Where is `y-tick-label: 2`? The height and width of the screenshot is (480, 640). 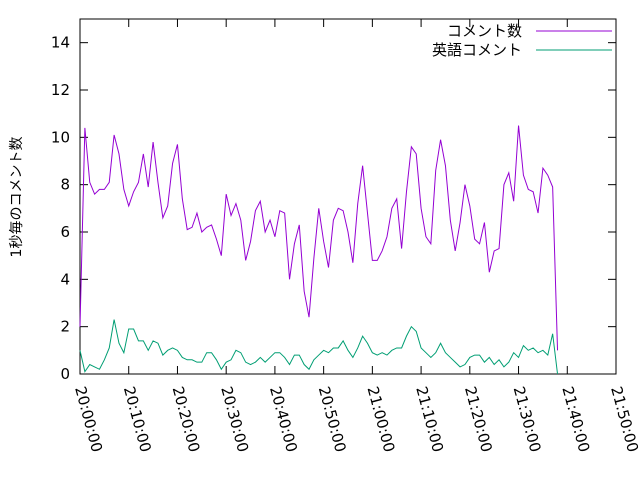 y-tick-label: 2 is located at coordinates (65, 327).